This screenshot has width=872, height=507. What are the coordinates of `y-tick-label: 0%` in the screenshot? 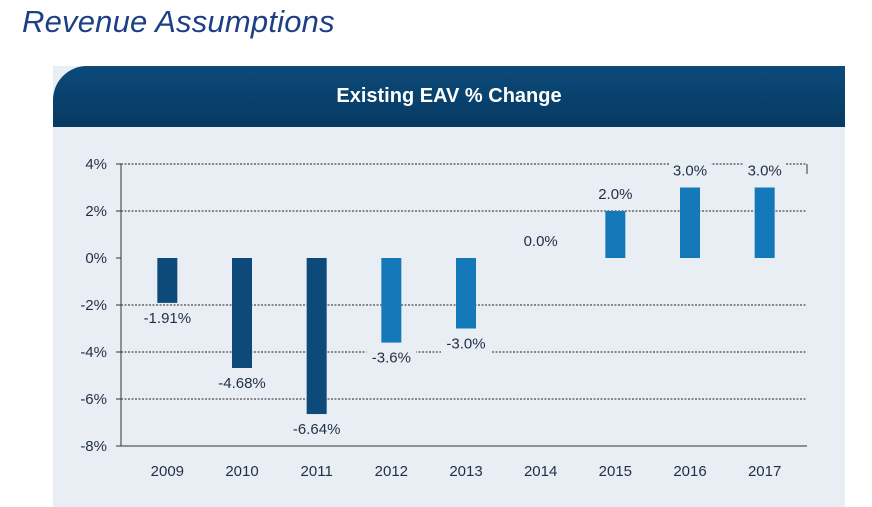 It's located at (96, 258).